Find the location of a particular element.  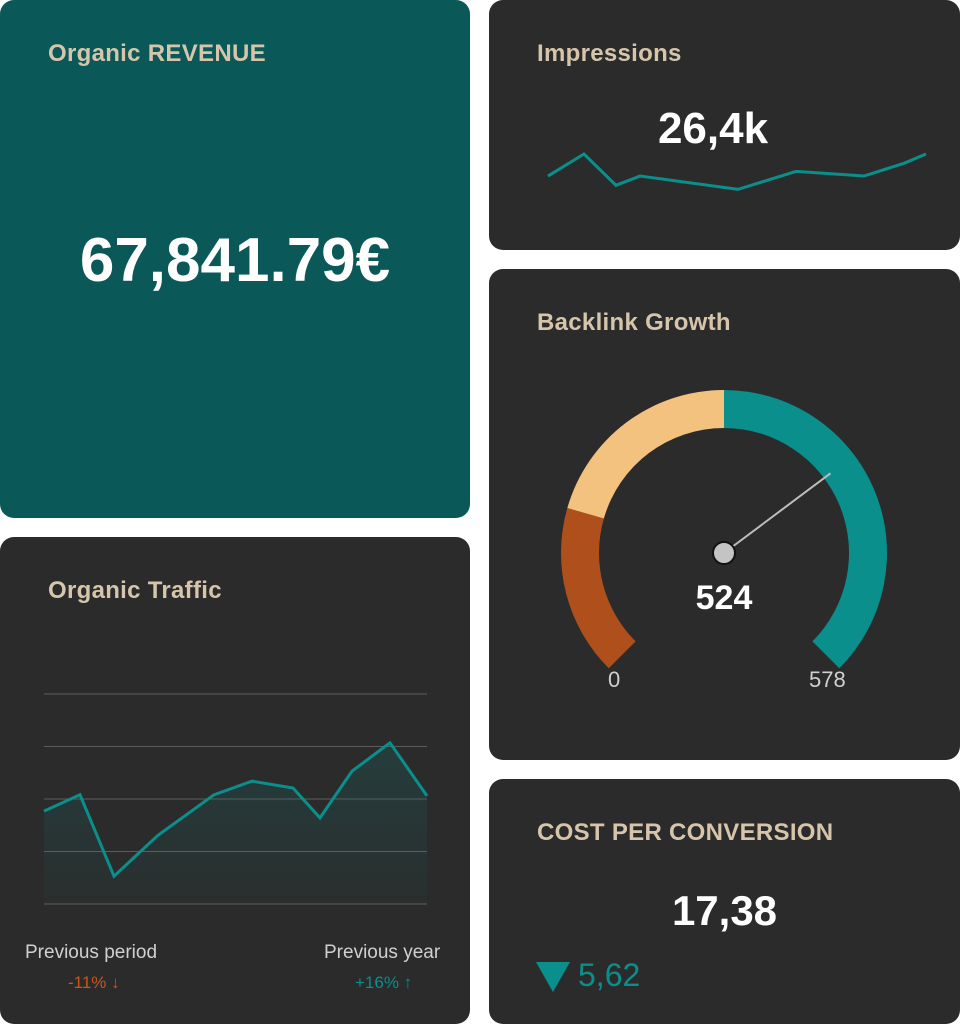

backlink-gauge is located at coordinates (724, 529).